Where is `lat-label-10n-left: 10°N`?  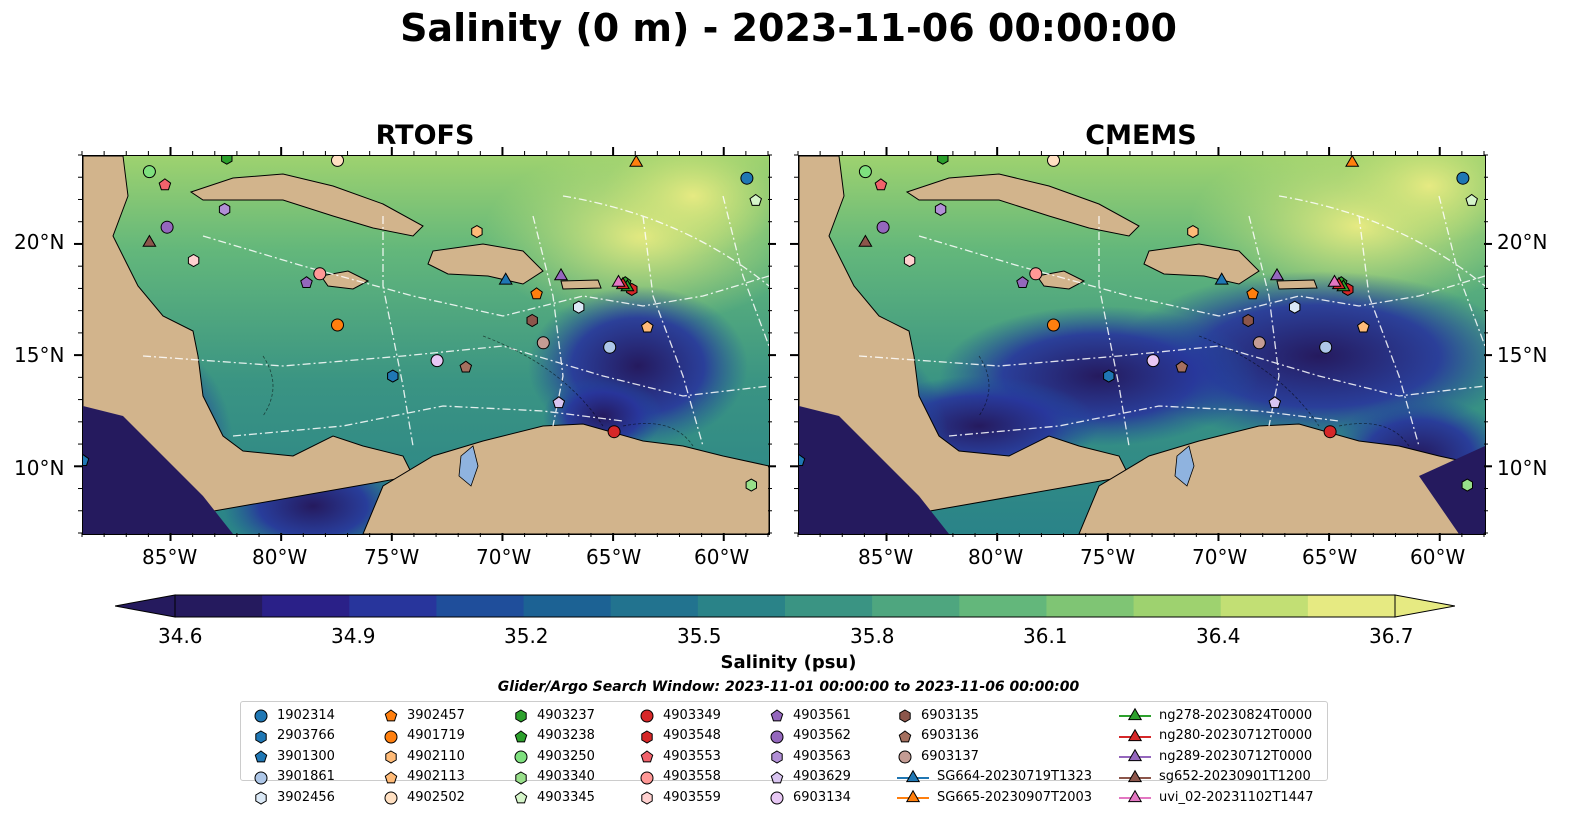
lat-label-10n-left: 10°N is located at coordinates (39, 468).